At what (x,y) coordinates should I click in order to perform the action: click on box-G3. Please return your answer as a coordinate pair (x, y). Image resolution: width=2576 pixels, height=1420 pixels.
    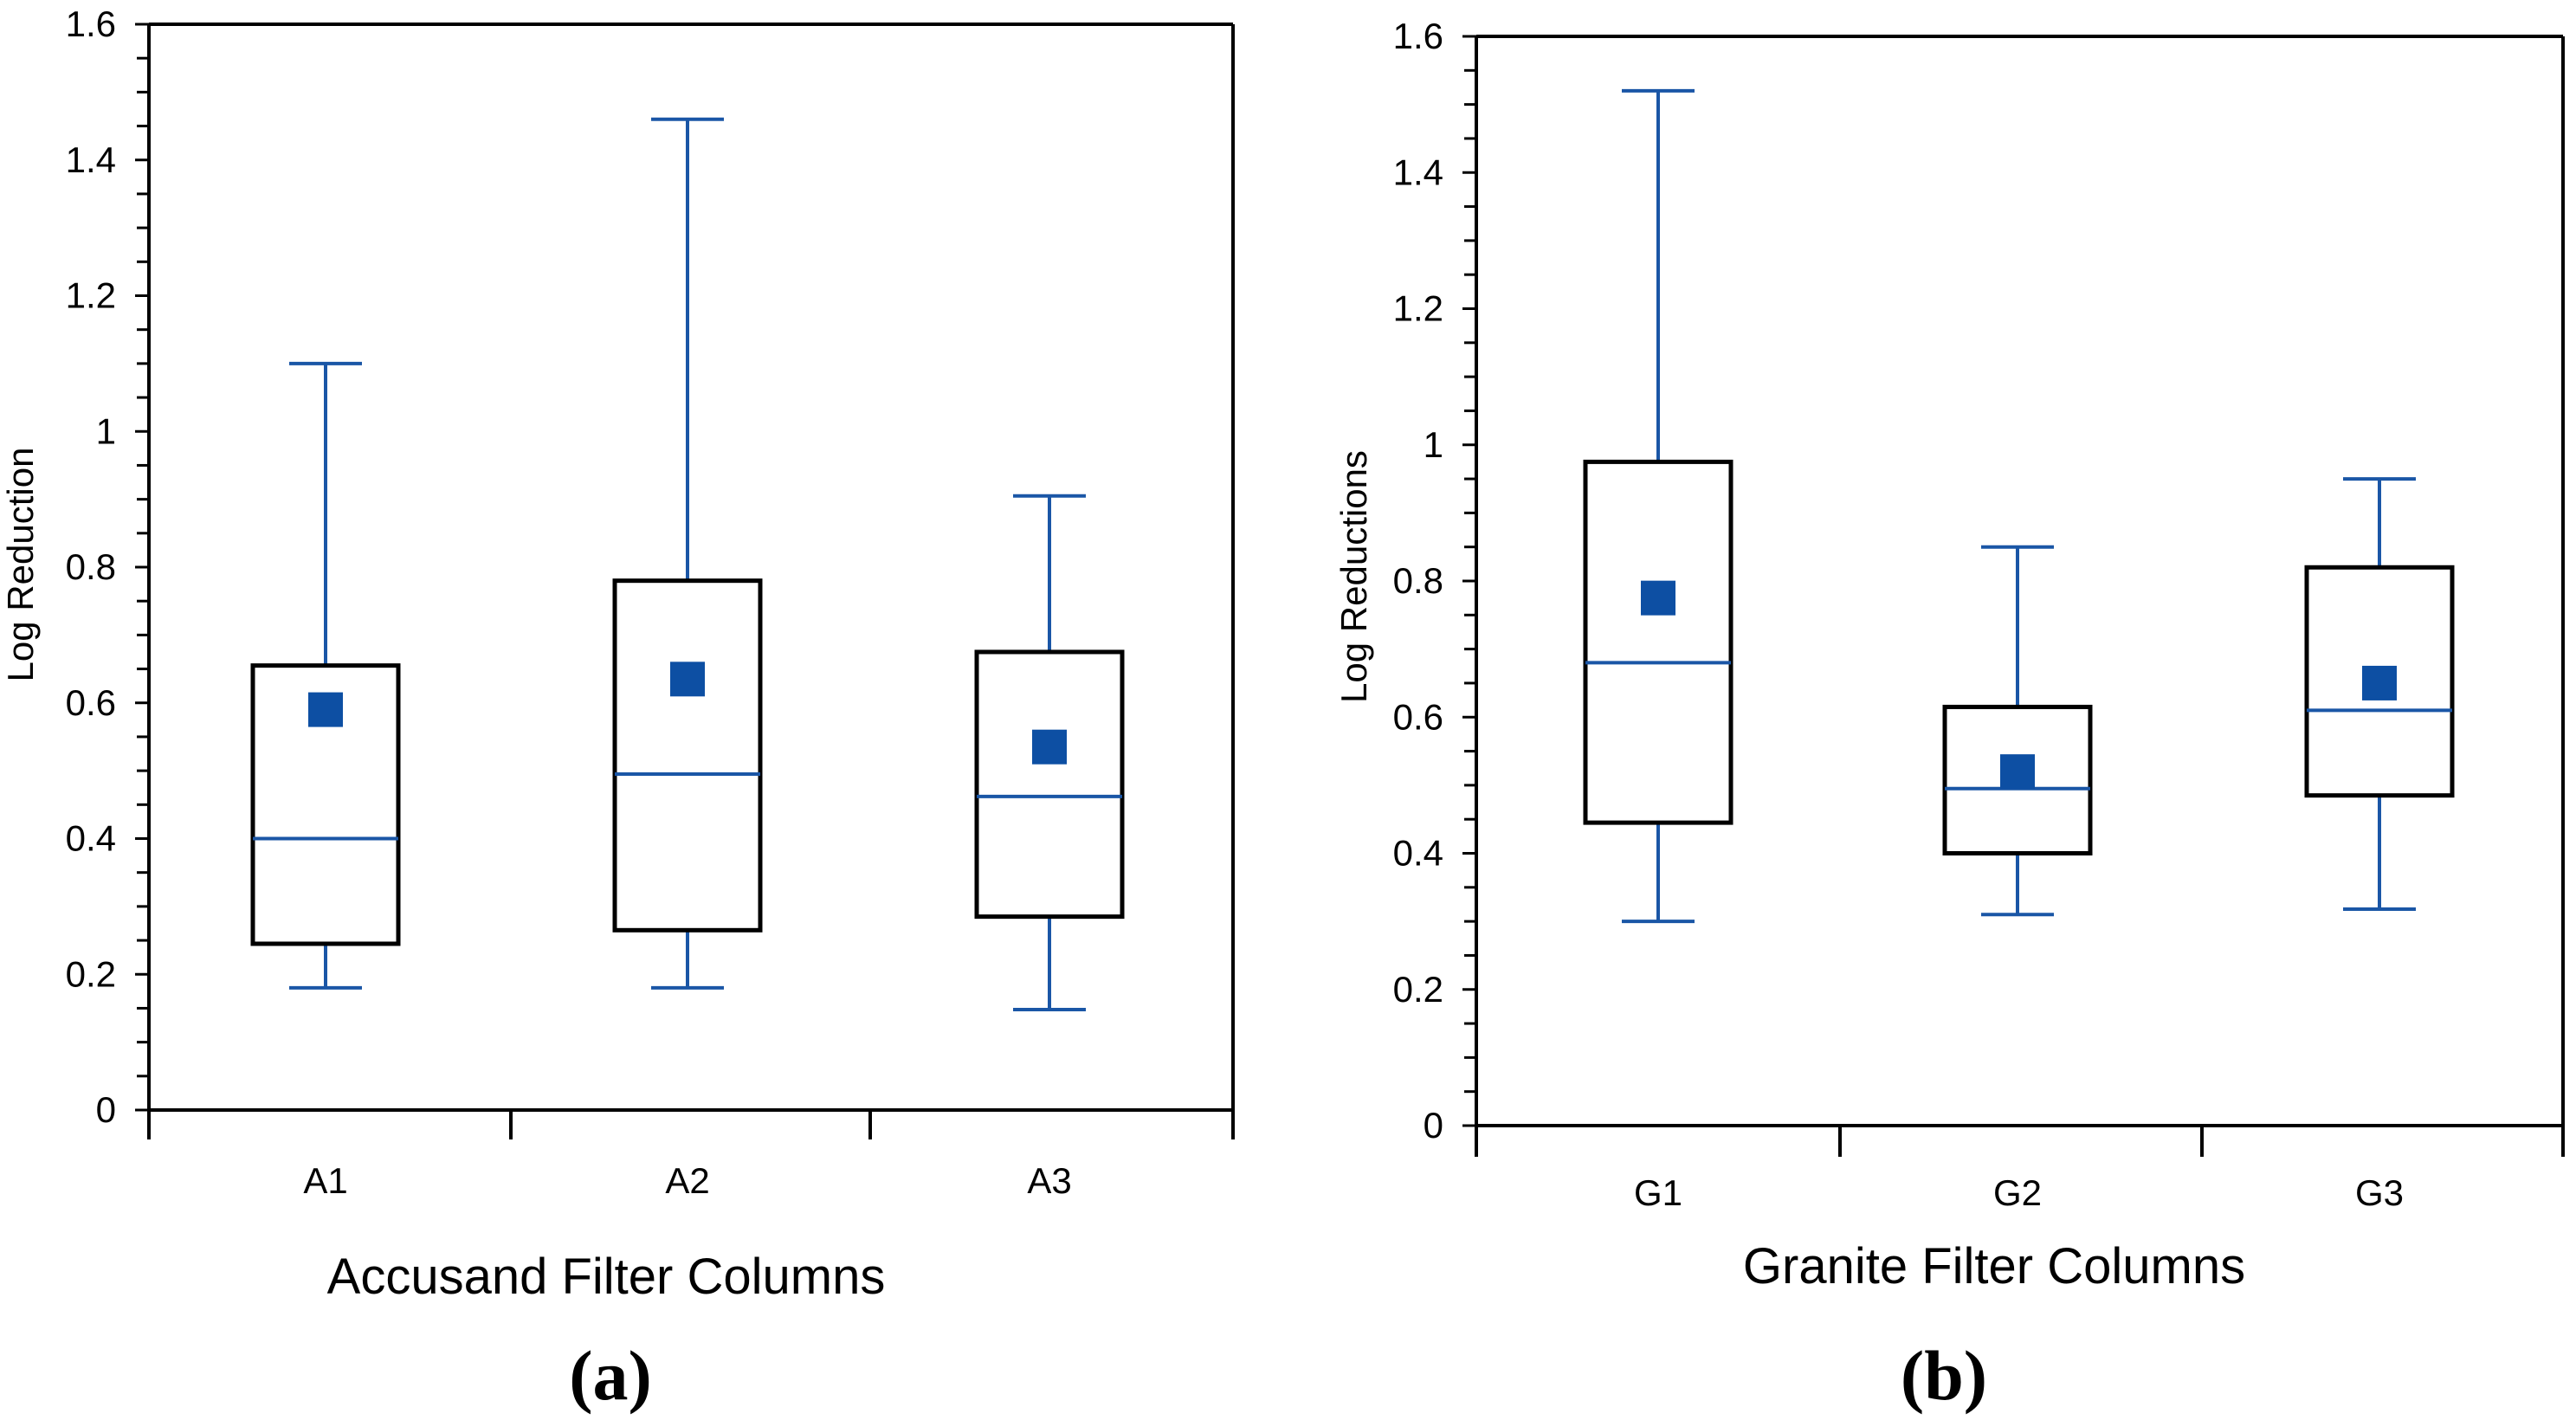
    Looking at the image, I should click on (2379, 694).